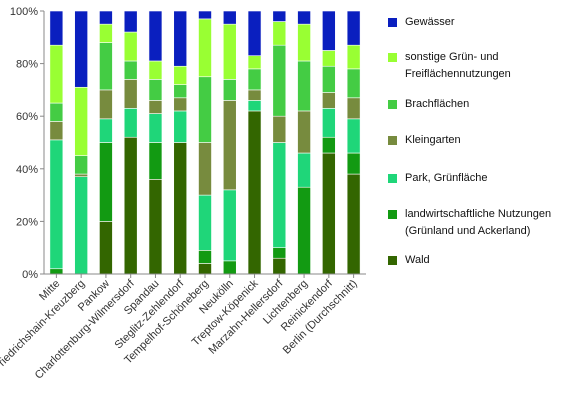  What do you see at coordinates (30, 275) in the screenshot?
I see `y-tick-label: 0%` at bounding box center [30, 275].